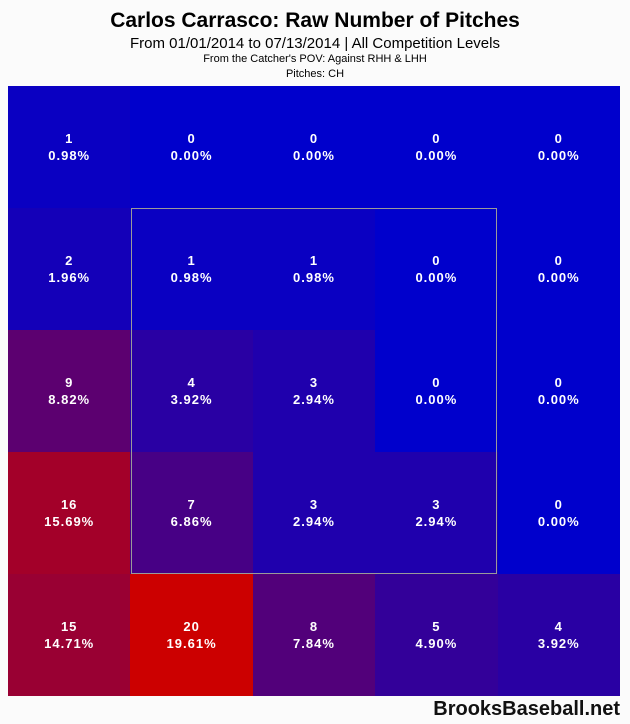 The height and width of the screenshot is (724, 630). What do you see at coordinates (69, 260) in the screenshot?
I see `cell-count: 2` at bounding box center [69, 260].